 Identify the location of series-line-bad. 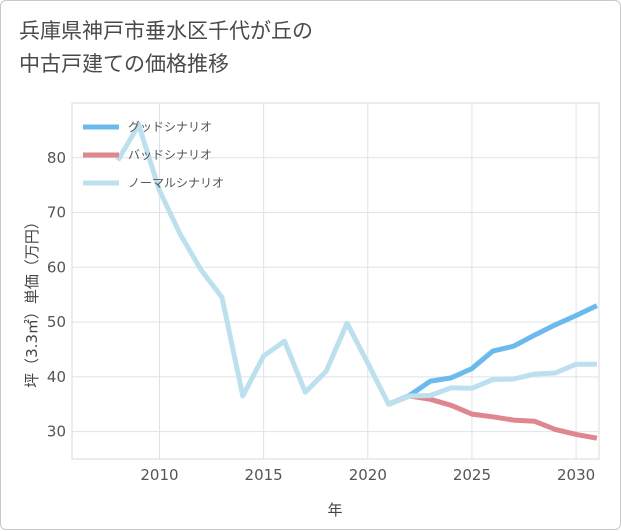
(492, 417).